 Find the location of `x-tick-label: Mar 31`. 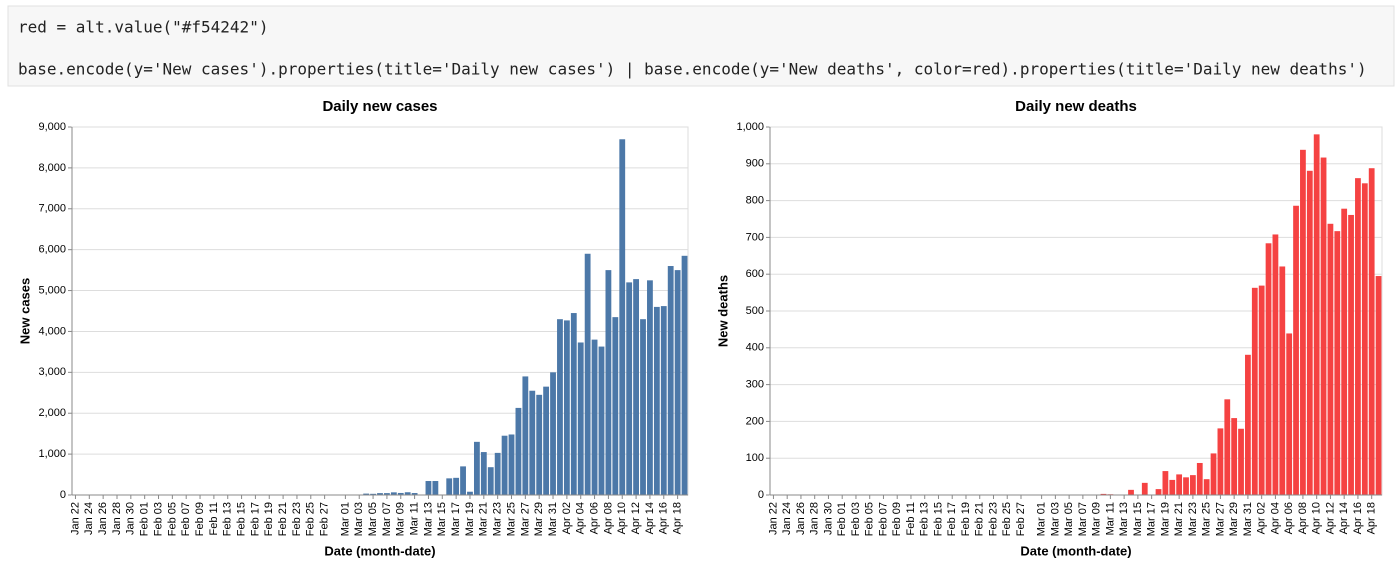

x-tick-label: Mar 31 is located at coordinates (553, 519).